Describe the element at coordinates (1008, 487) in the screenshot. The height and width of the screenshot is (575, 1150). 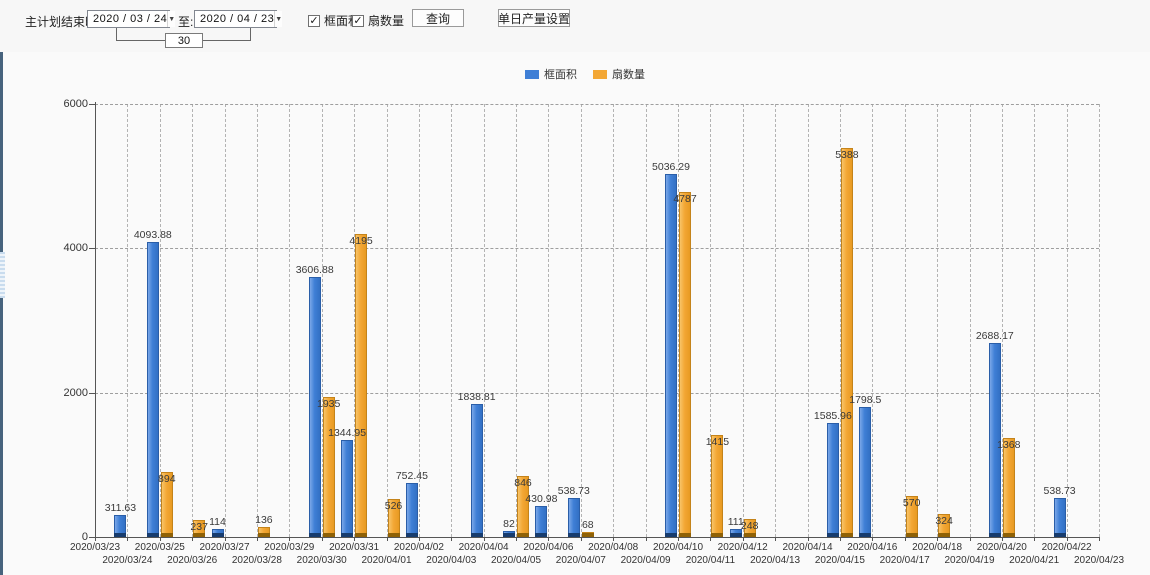
I see `bar-fan-count-2020/04/20` at that location.